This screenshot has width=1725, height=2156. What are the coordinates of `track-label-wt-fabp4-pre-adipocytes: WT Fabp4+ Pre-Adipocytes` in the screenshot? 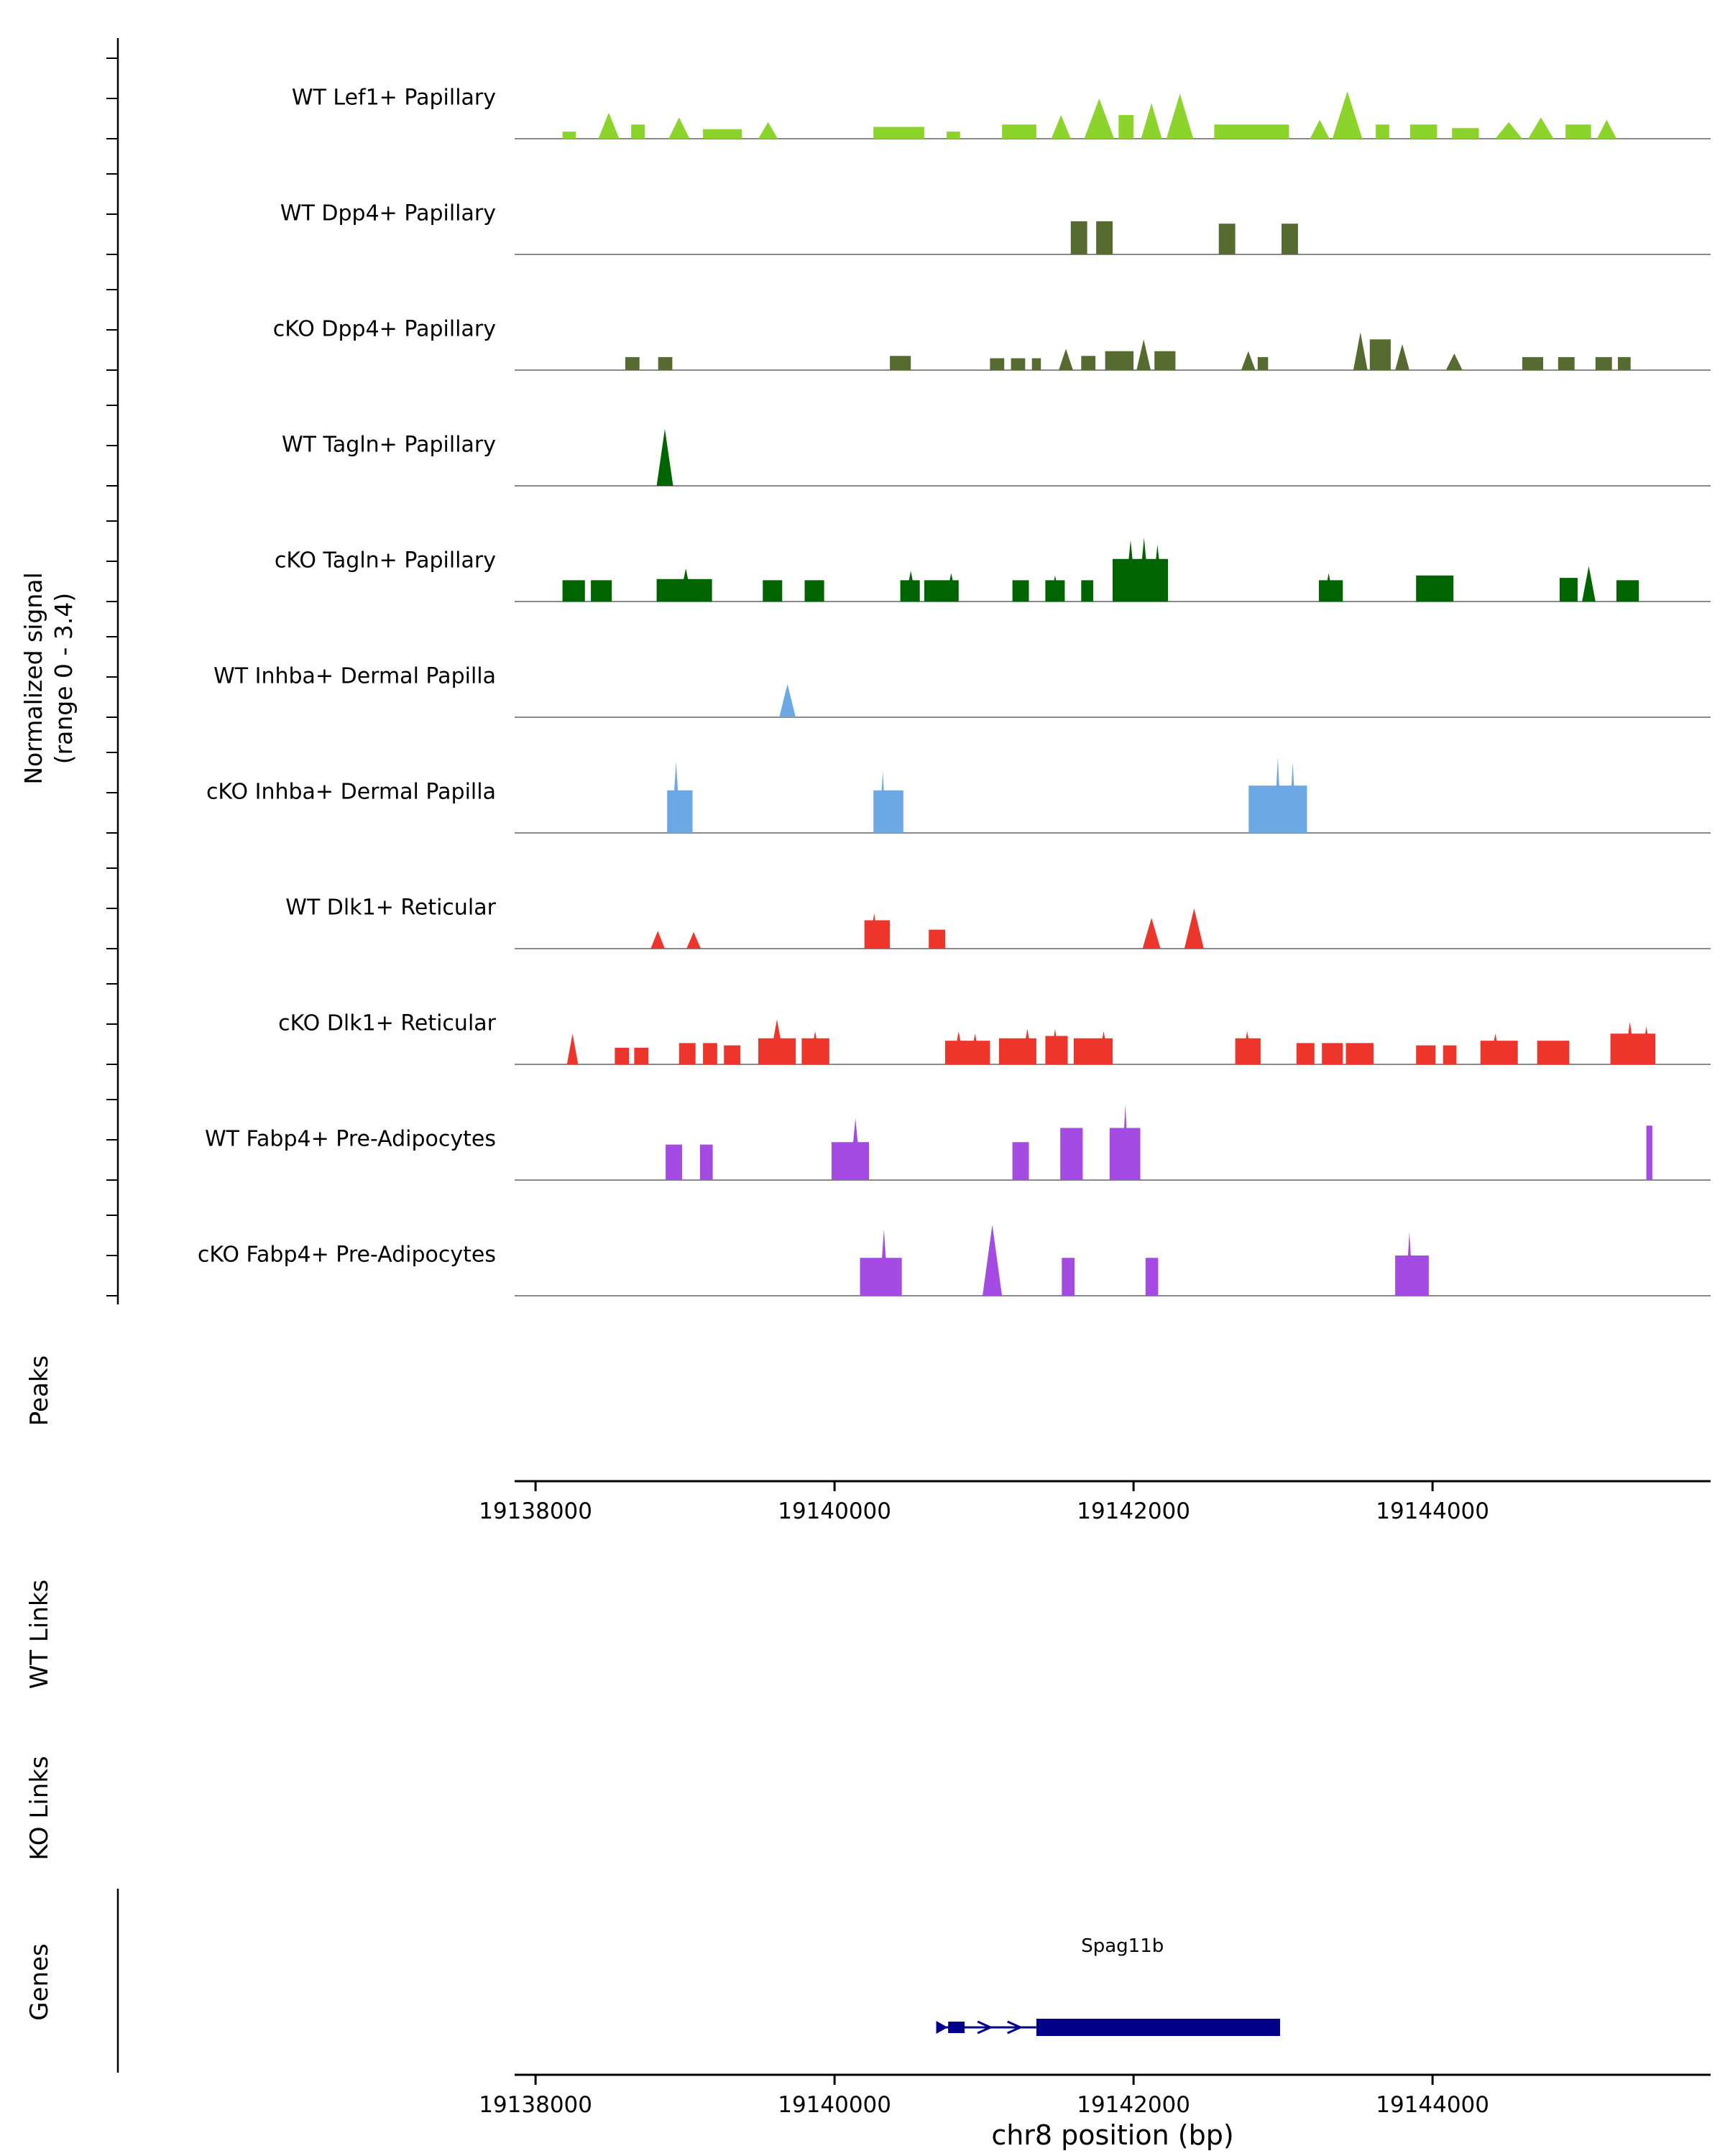 It's located at (350, 1139).